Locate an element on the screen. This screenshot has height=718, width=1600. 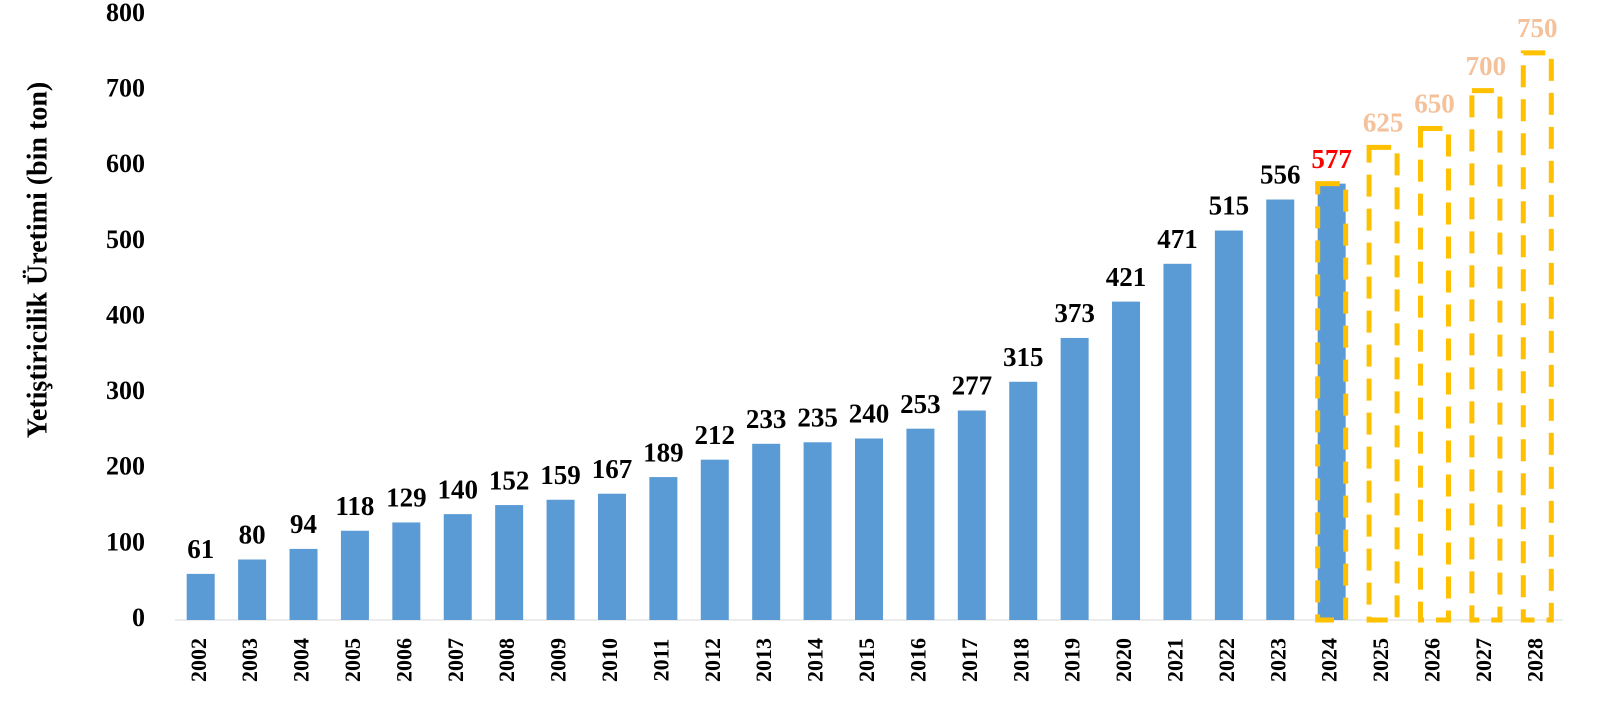
value-label: 129 is located at coordinates (406, 498).